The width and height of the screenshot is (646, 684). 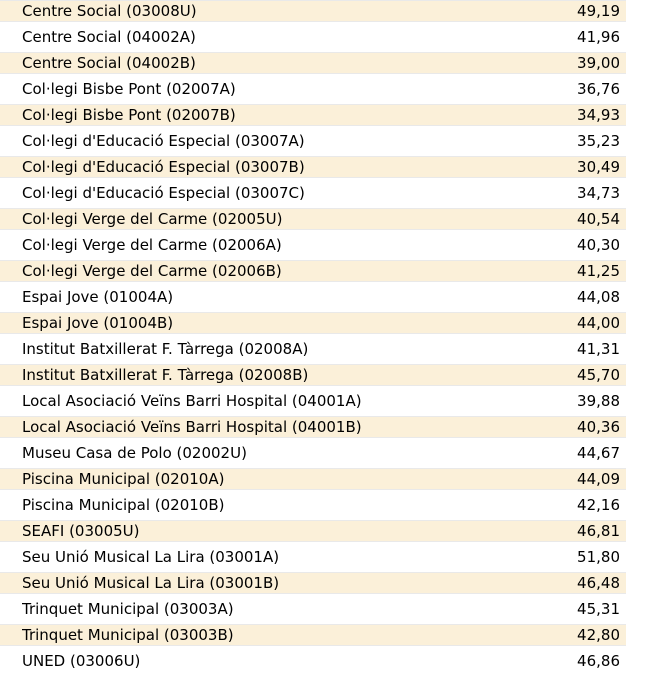 What do you see at coordinates (313, 37) in the screenshot?
I see `table-row: Centre Social (04002A) 41,96` at bounding box center [313, 37].